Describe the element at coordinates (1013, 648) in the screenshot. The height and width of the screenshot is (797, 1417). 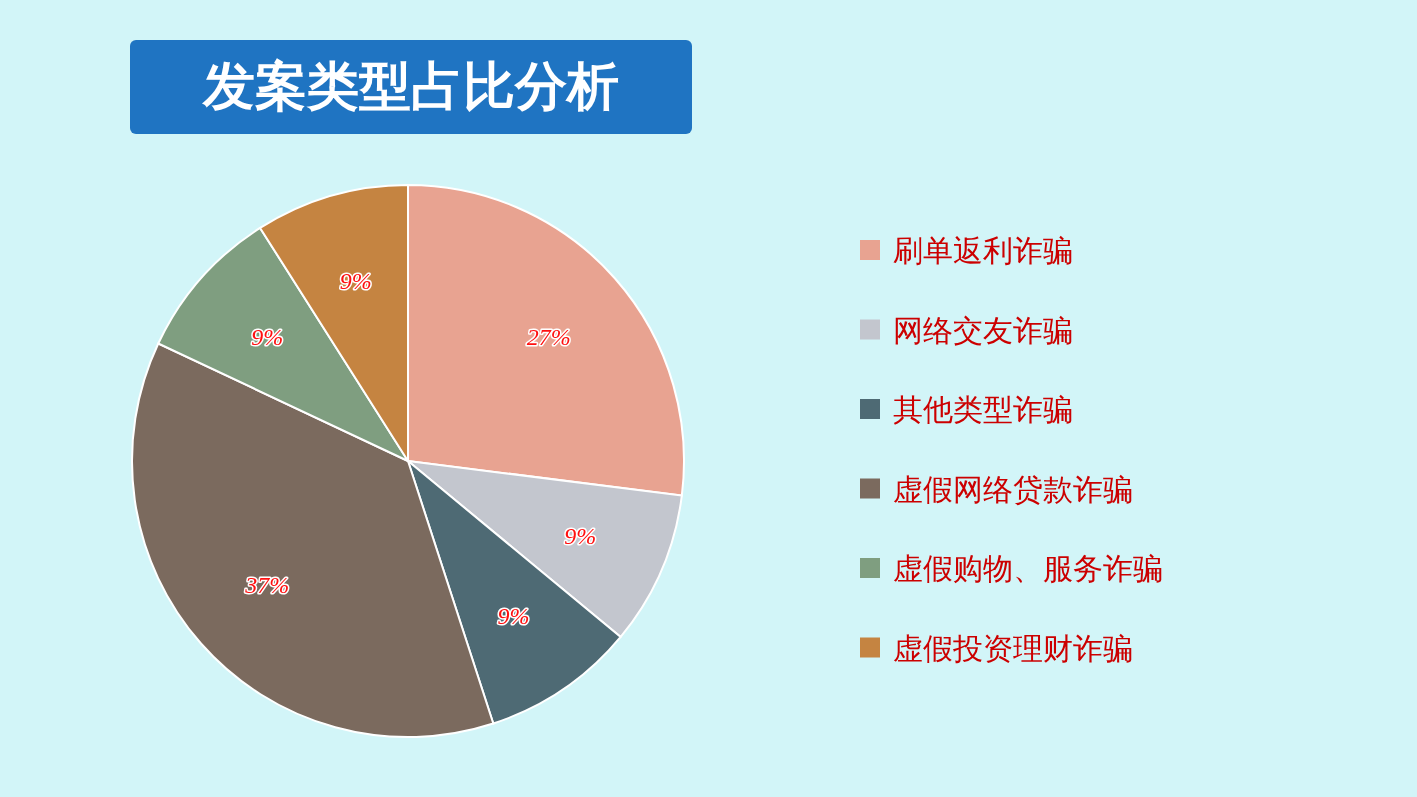
I see `legend-label: 虚假投资理财诈骗` at that location.